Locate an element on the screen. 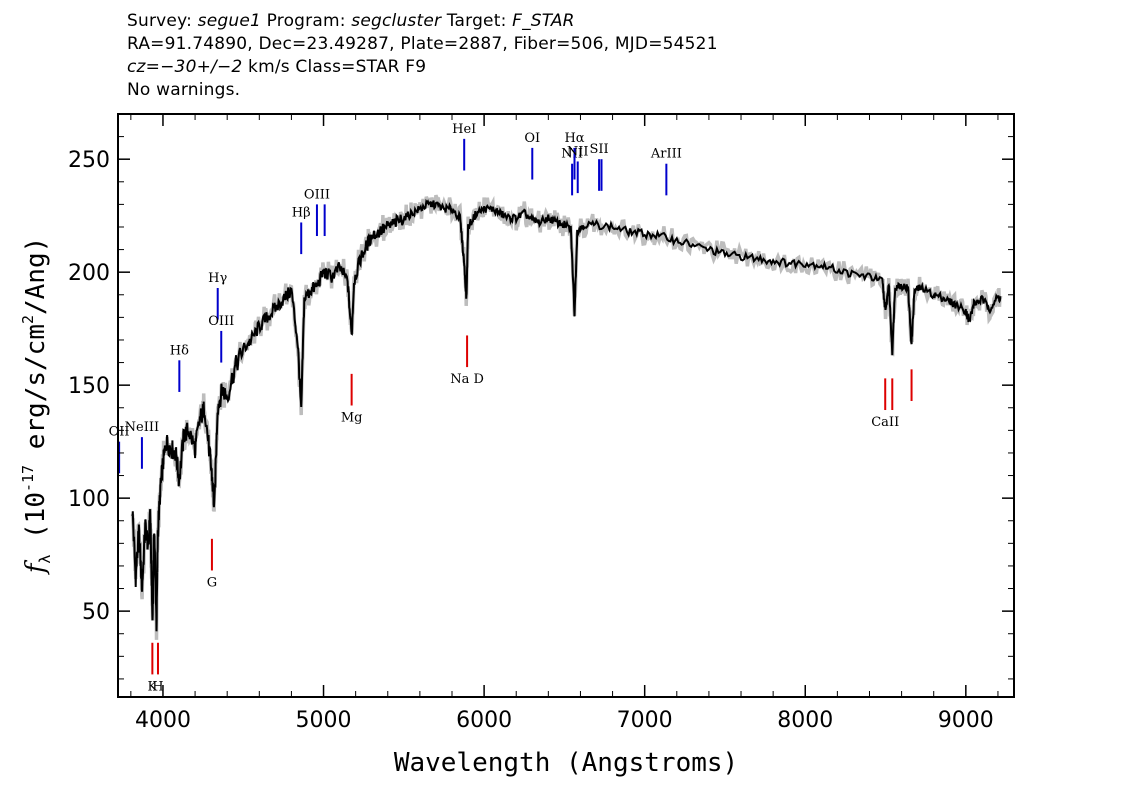 This screenshot has width=1134, height=810. x-tick-label: 9000 is located at coordinates (966, 720).